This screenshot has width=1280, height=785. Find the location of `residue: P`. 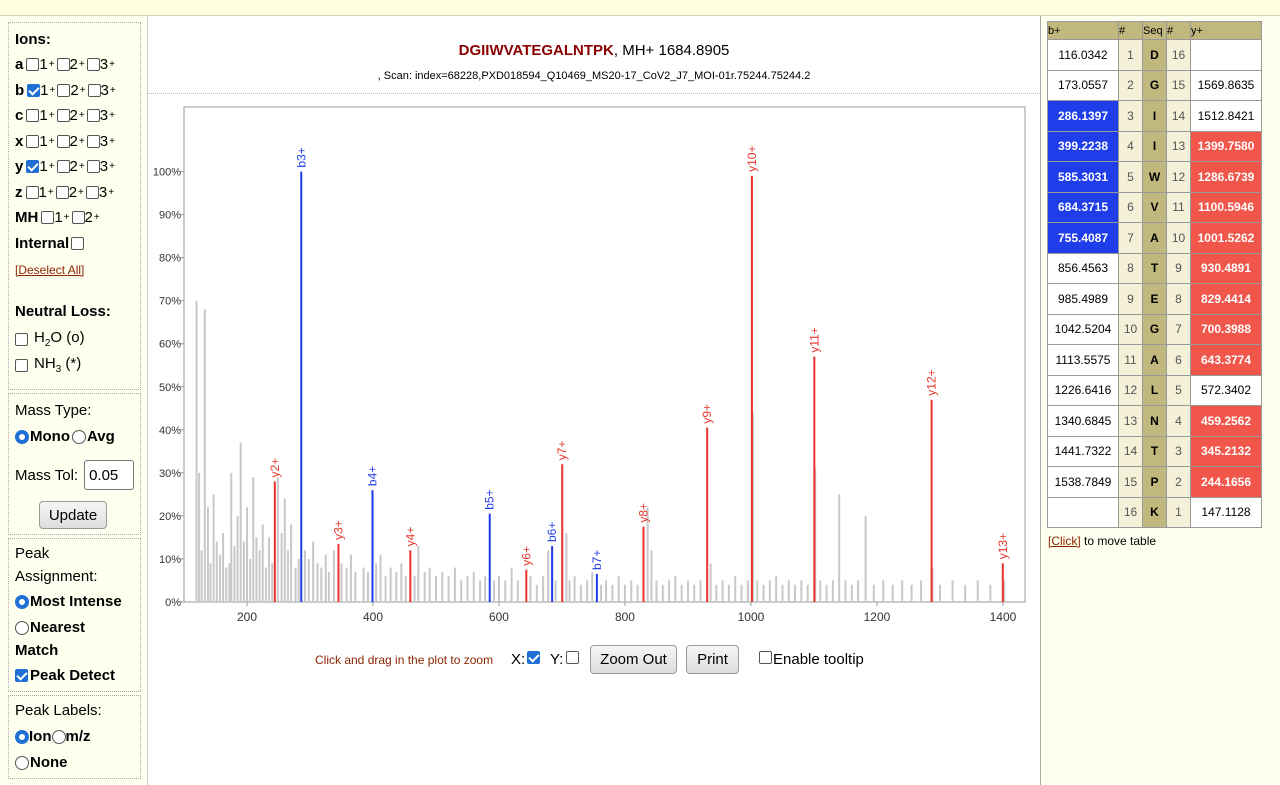

residue: P is located at coordinates (1154, 482).